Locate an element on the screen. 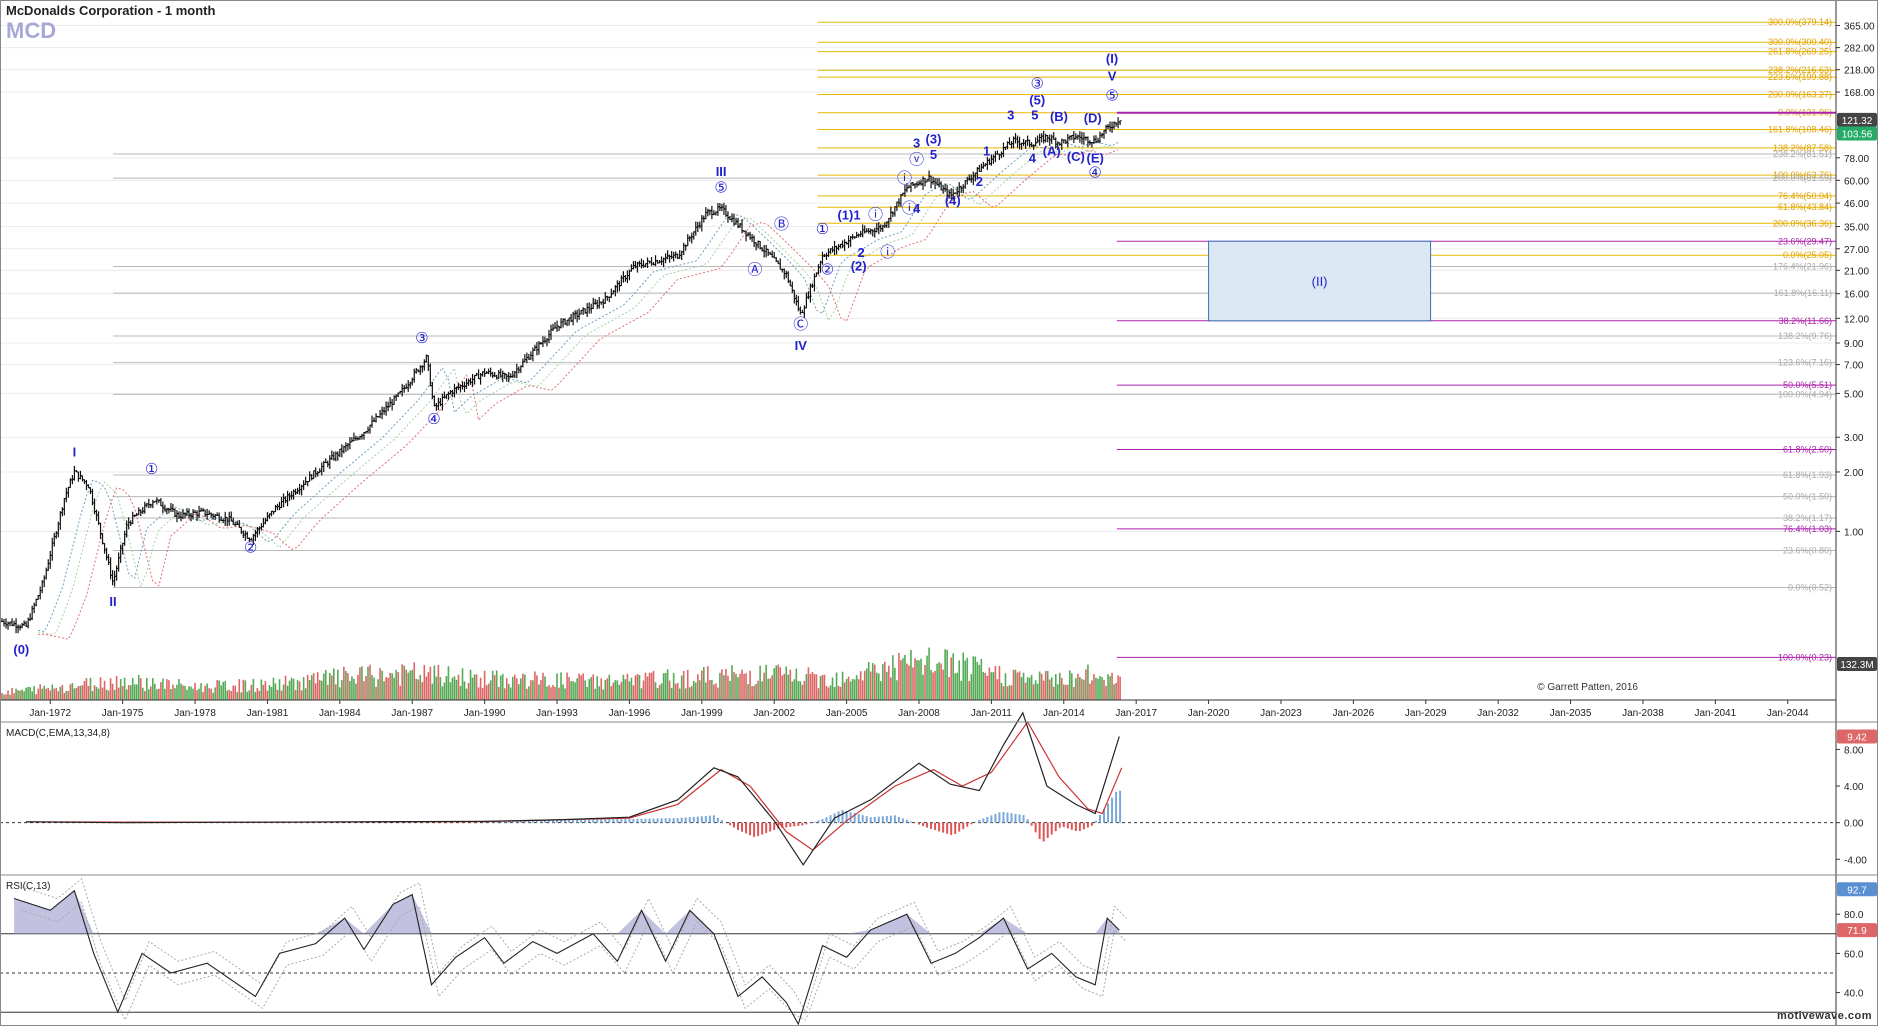 The image size is (1878, 1026). wave-label: II is located at coordinates (112, 601).